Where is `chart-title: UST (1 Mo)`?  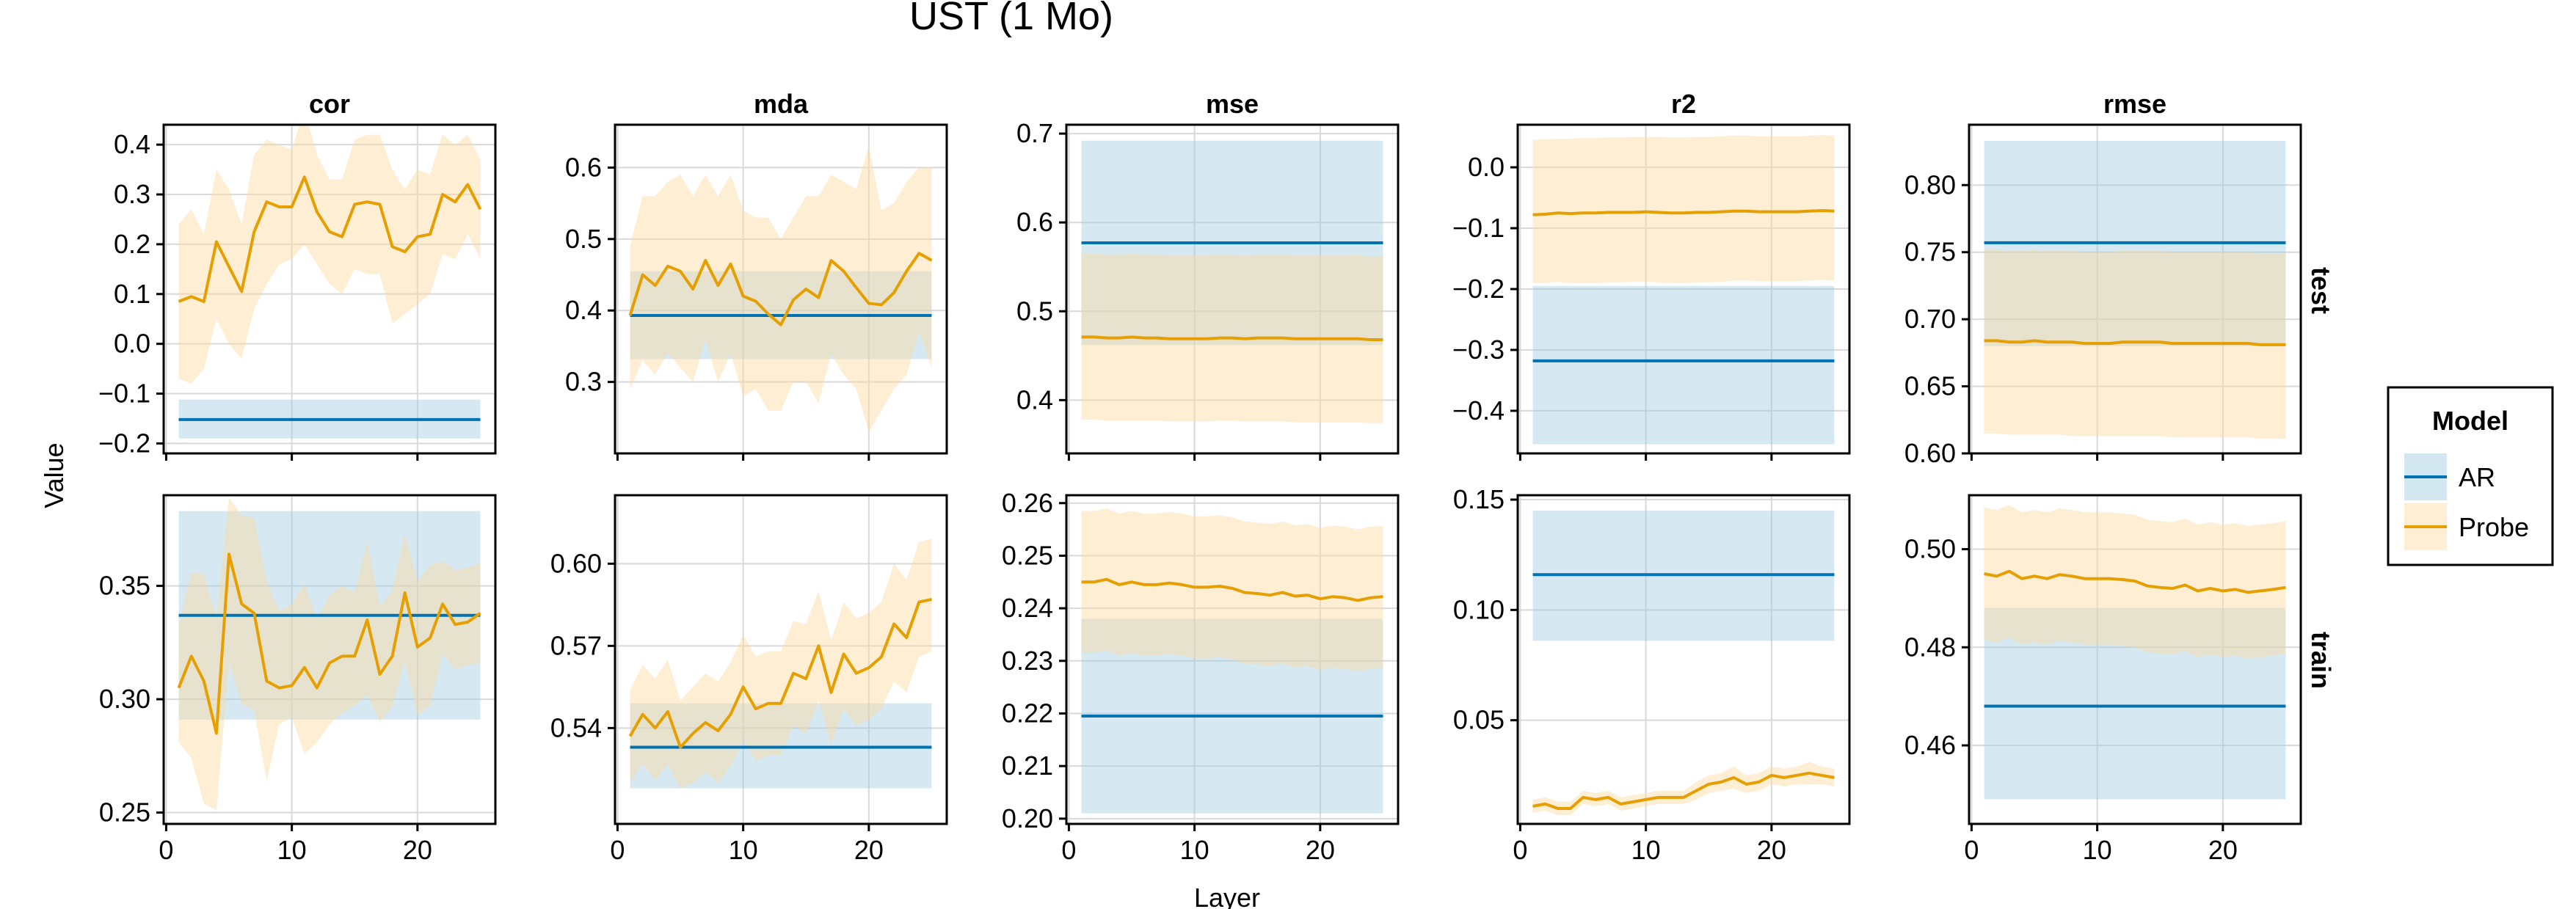 chart-title: UST (1 Mo) is located at coordinates (1011, 19).